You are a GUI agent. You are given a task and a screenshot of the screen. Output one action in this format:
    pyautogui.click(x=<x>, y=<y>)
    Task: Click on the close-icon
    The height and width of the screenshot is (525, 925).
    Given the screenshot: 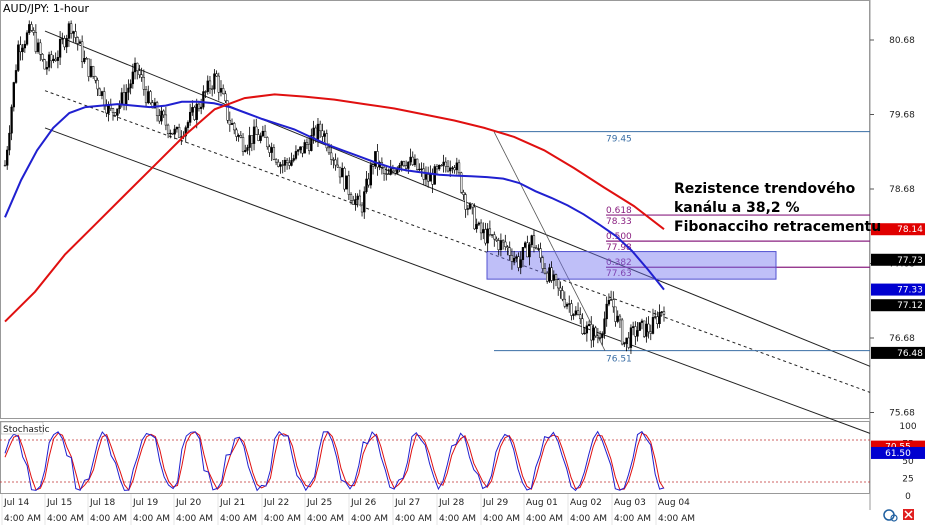 What is the action you would take?
    pyautogui.click(x=908, y=514)
    